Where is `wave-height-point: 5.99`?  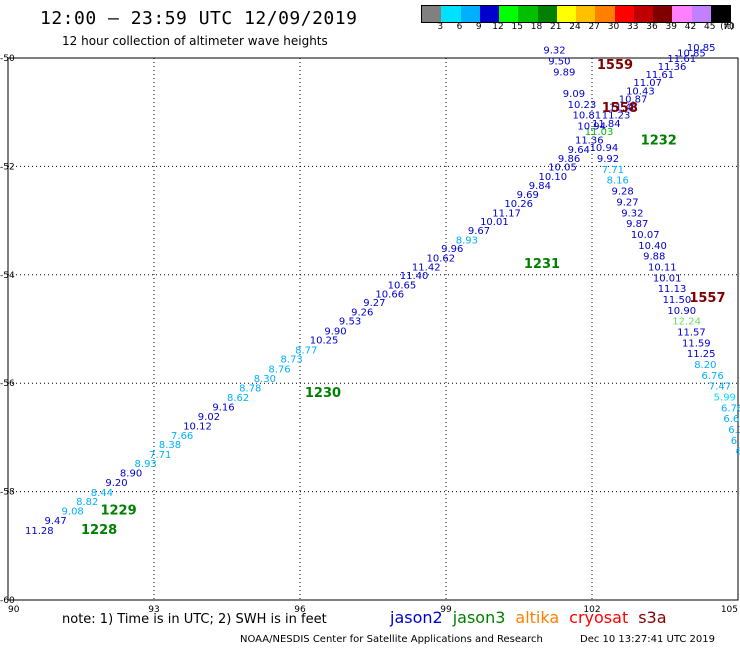
wave-height-point: 5.99 is located at coordinates (725, 398).